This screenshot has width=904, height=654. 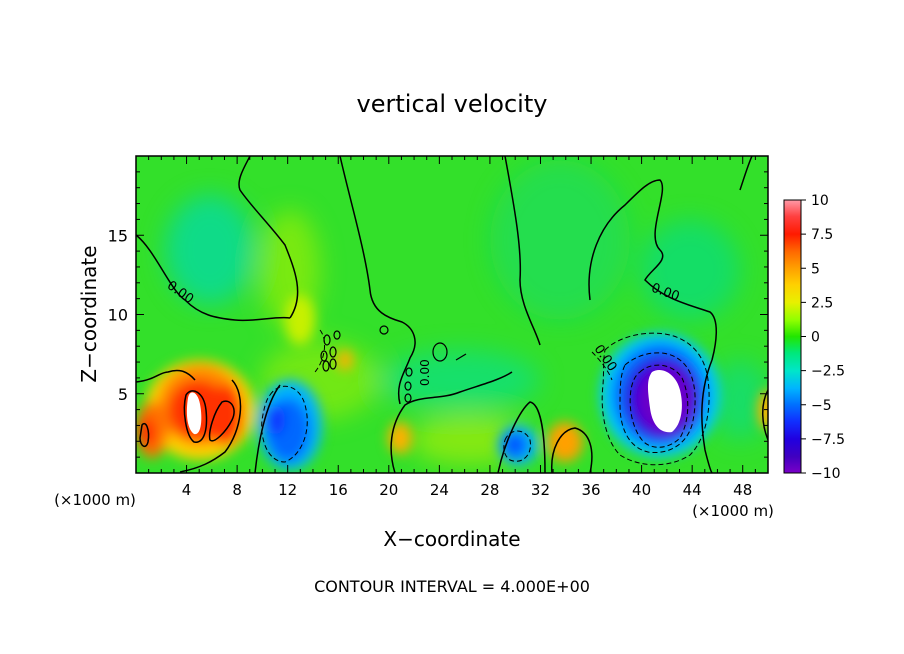 I want to click on colorbar-gradient, so click(x=792, y=336).